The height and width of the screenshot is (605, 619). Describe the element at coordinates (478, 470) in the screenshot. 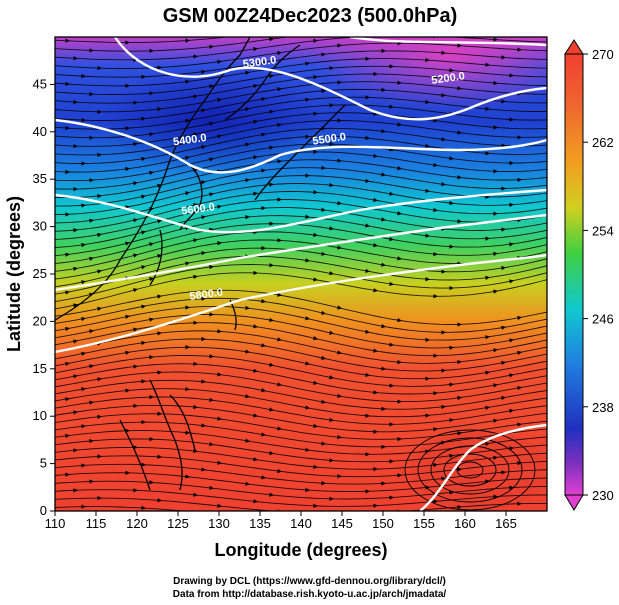

I see `warm-eddy-southeast` at that location.